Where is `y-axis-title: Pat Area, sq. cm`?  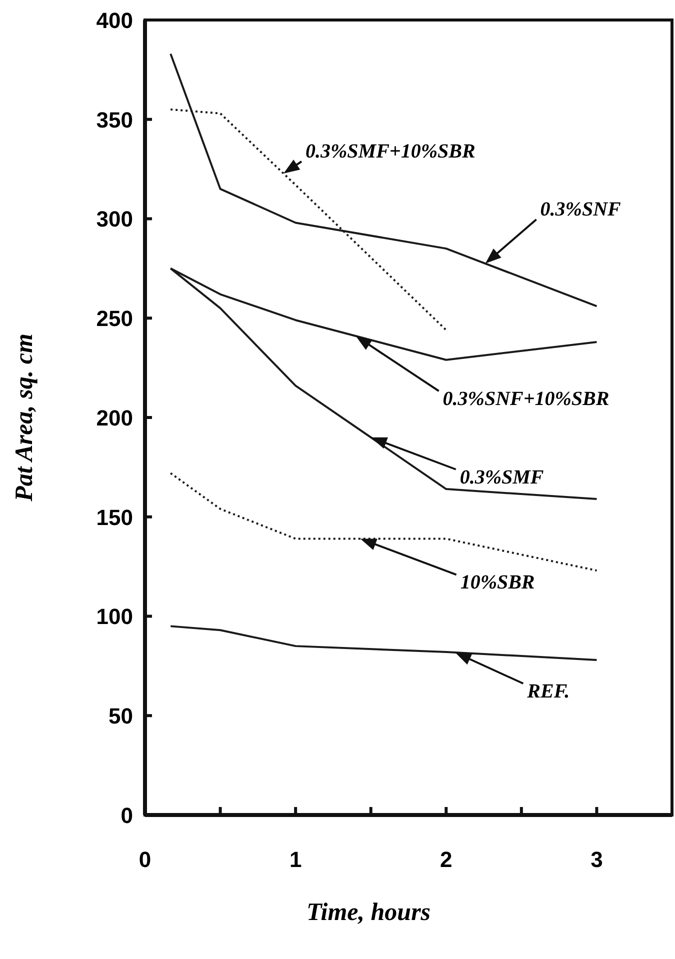
y-axis-title: Pat Area, sq. cm is located at coordinates (24, 418).